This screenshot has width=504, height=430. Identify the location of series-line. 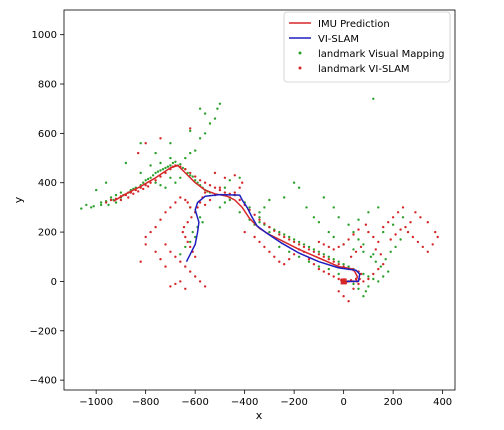
(236, 223).